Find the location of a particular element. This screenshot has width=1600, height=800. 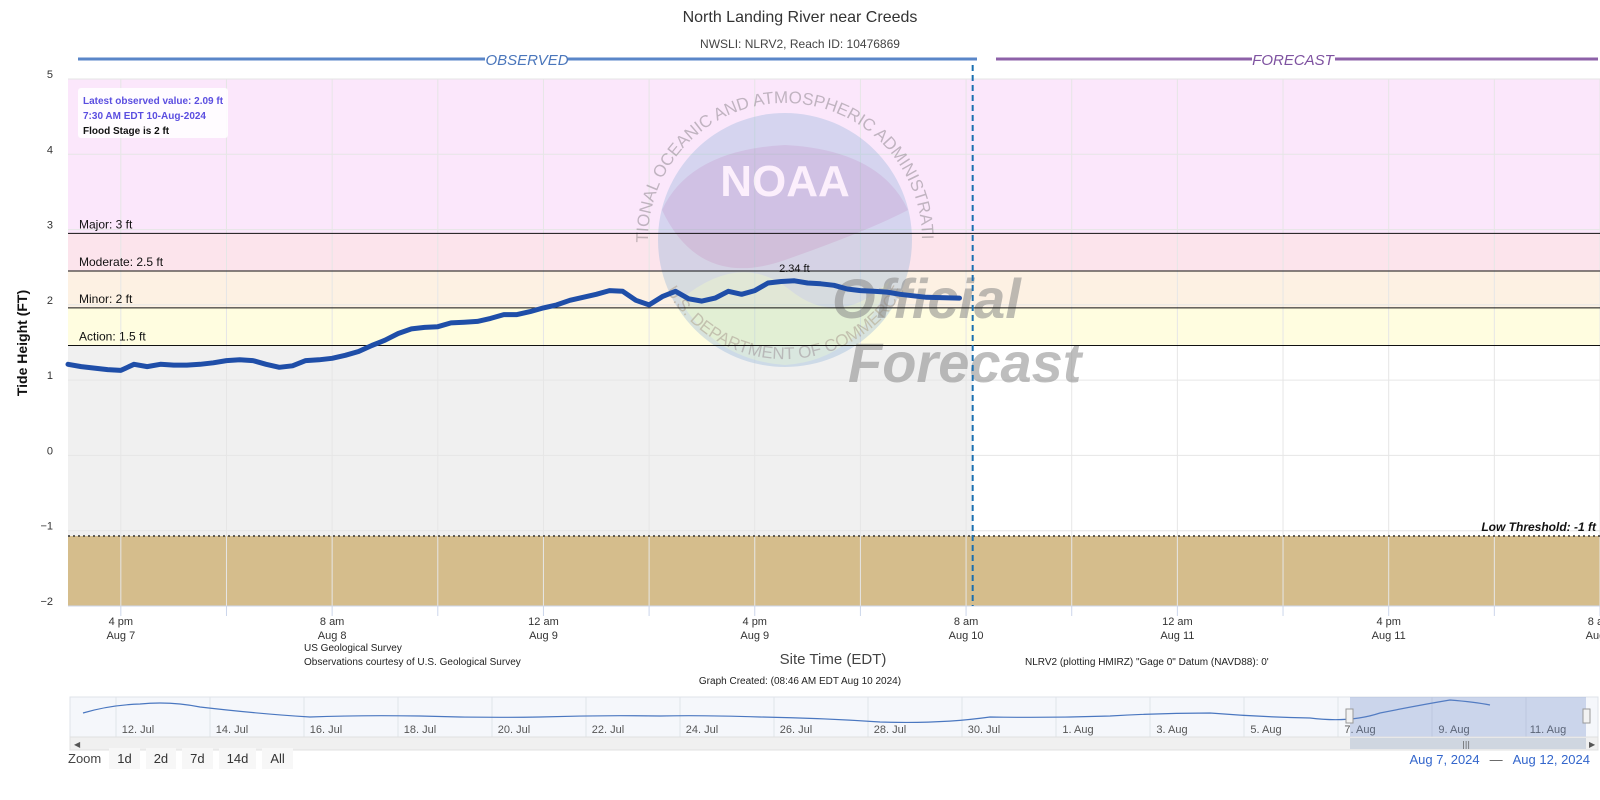

noaa-logo is located at coordinates (785, 240).